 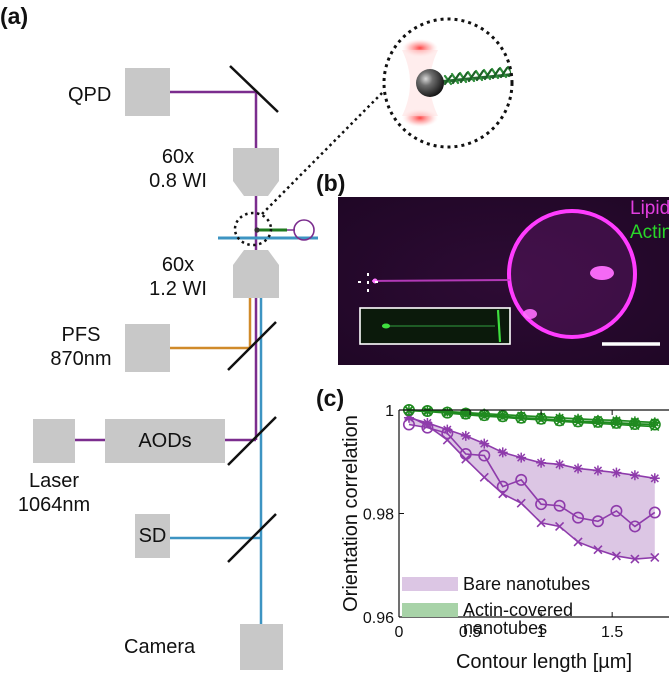 What do you see at coordinates (81, 335) in the screenshot?
I see `pfs-name: PFS` at bounding box center [81, 335].